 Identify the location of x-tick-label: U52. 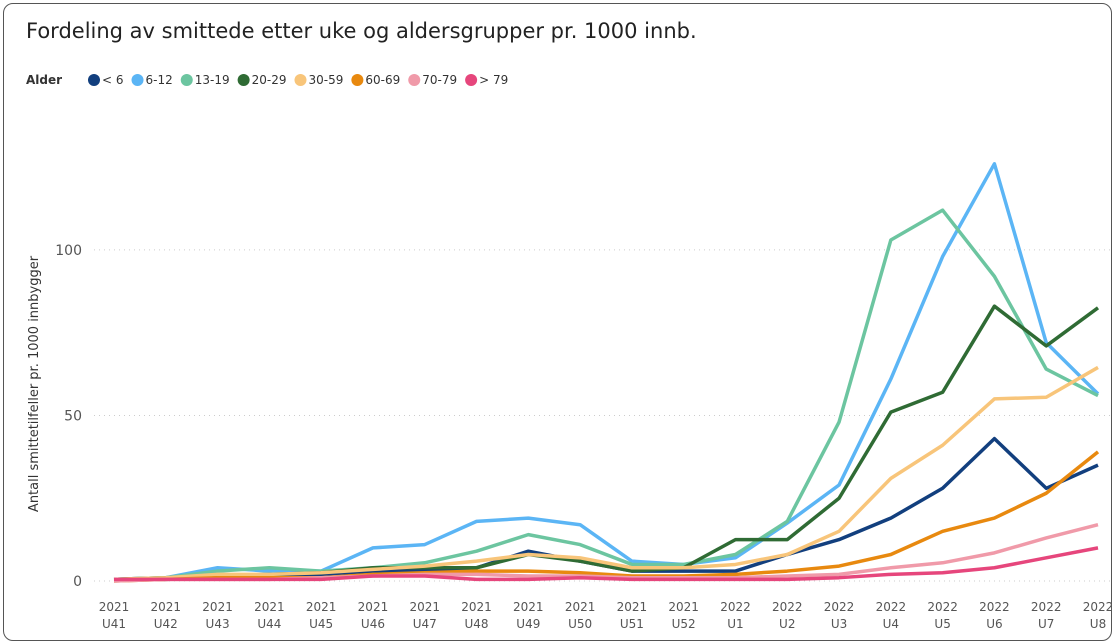
(684, 624).